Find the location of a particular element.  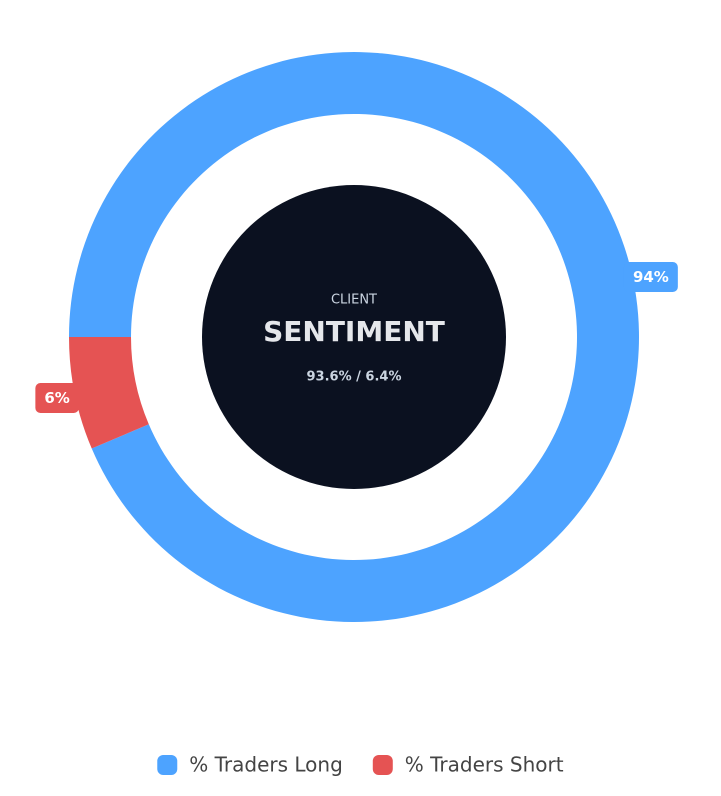

value-label-text: 6% is located at coordinates (56, 398).